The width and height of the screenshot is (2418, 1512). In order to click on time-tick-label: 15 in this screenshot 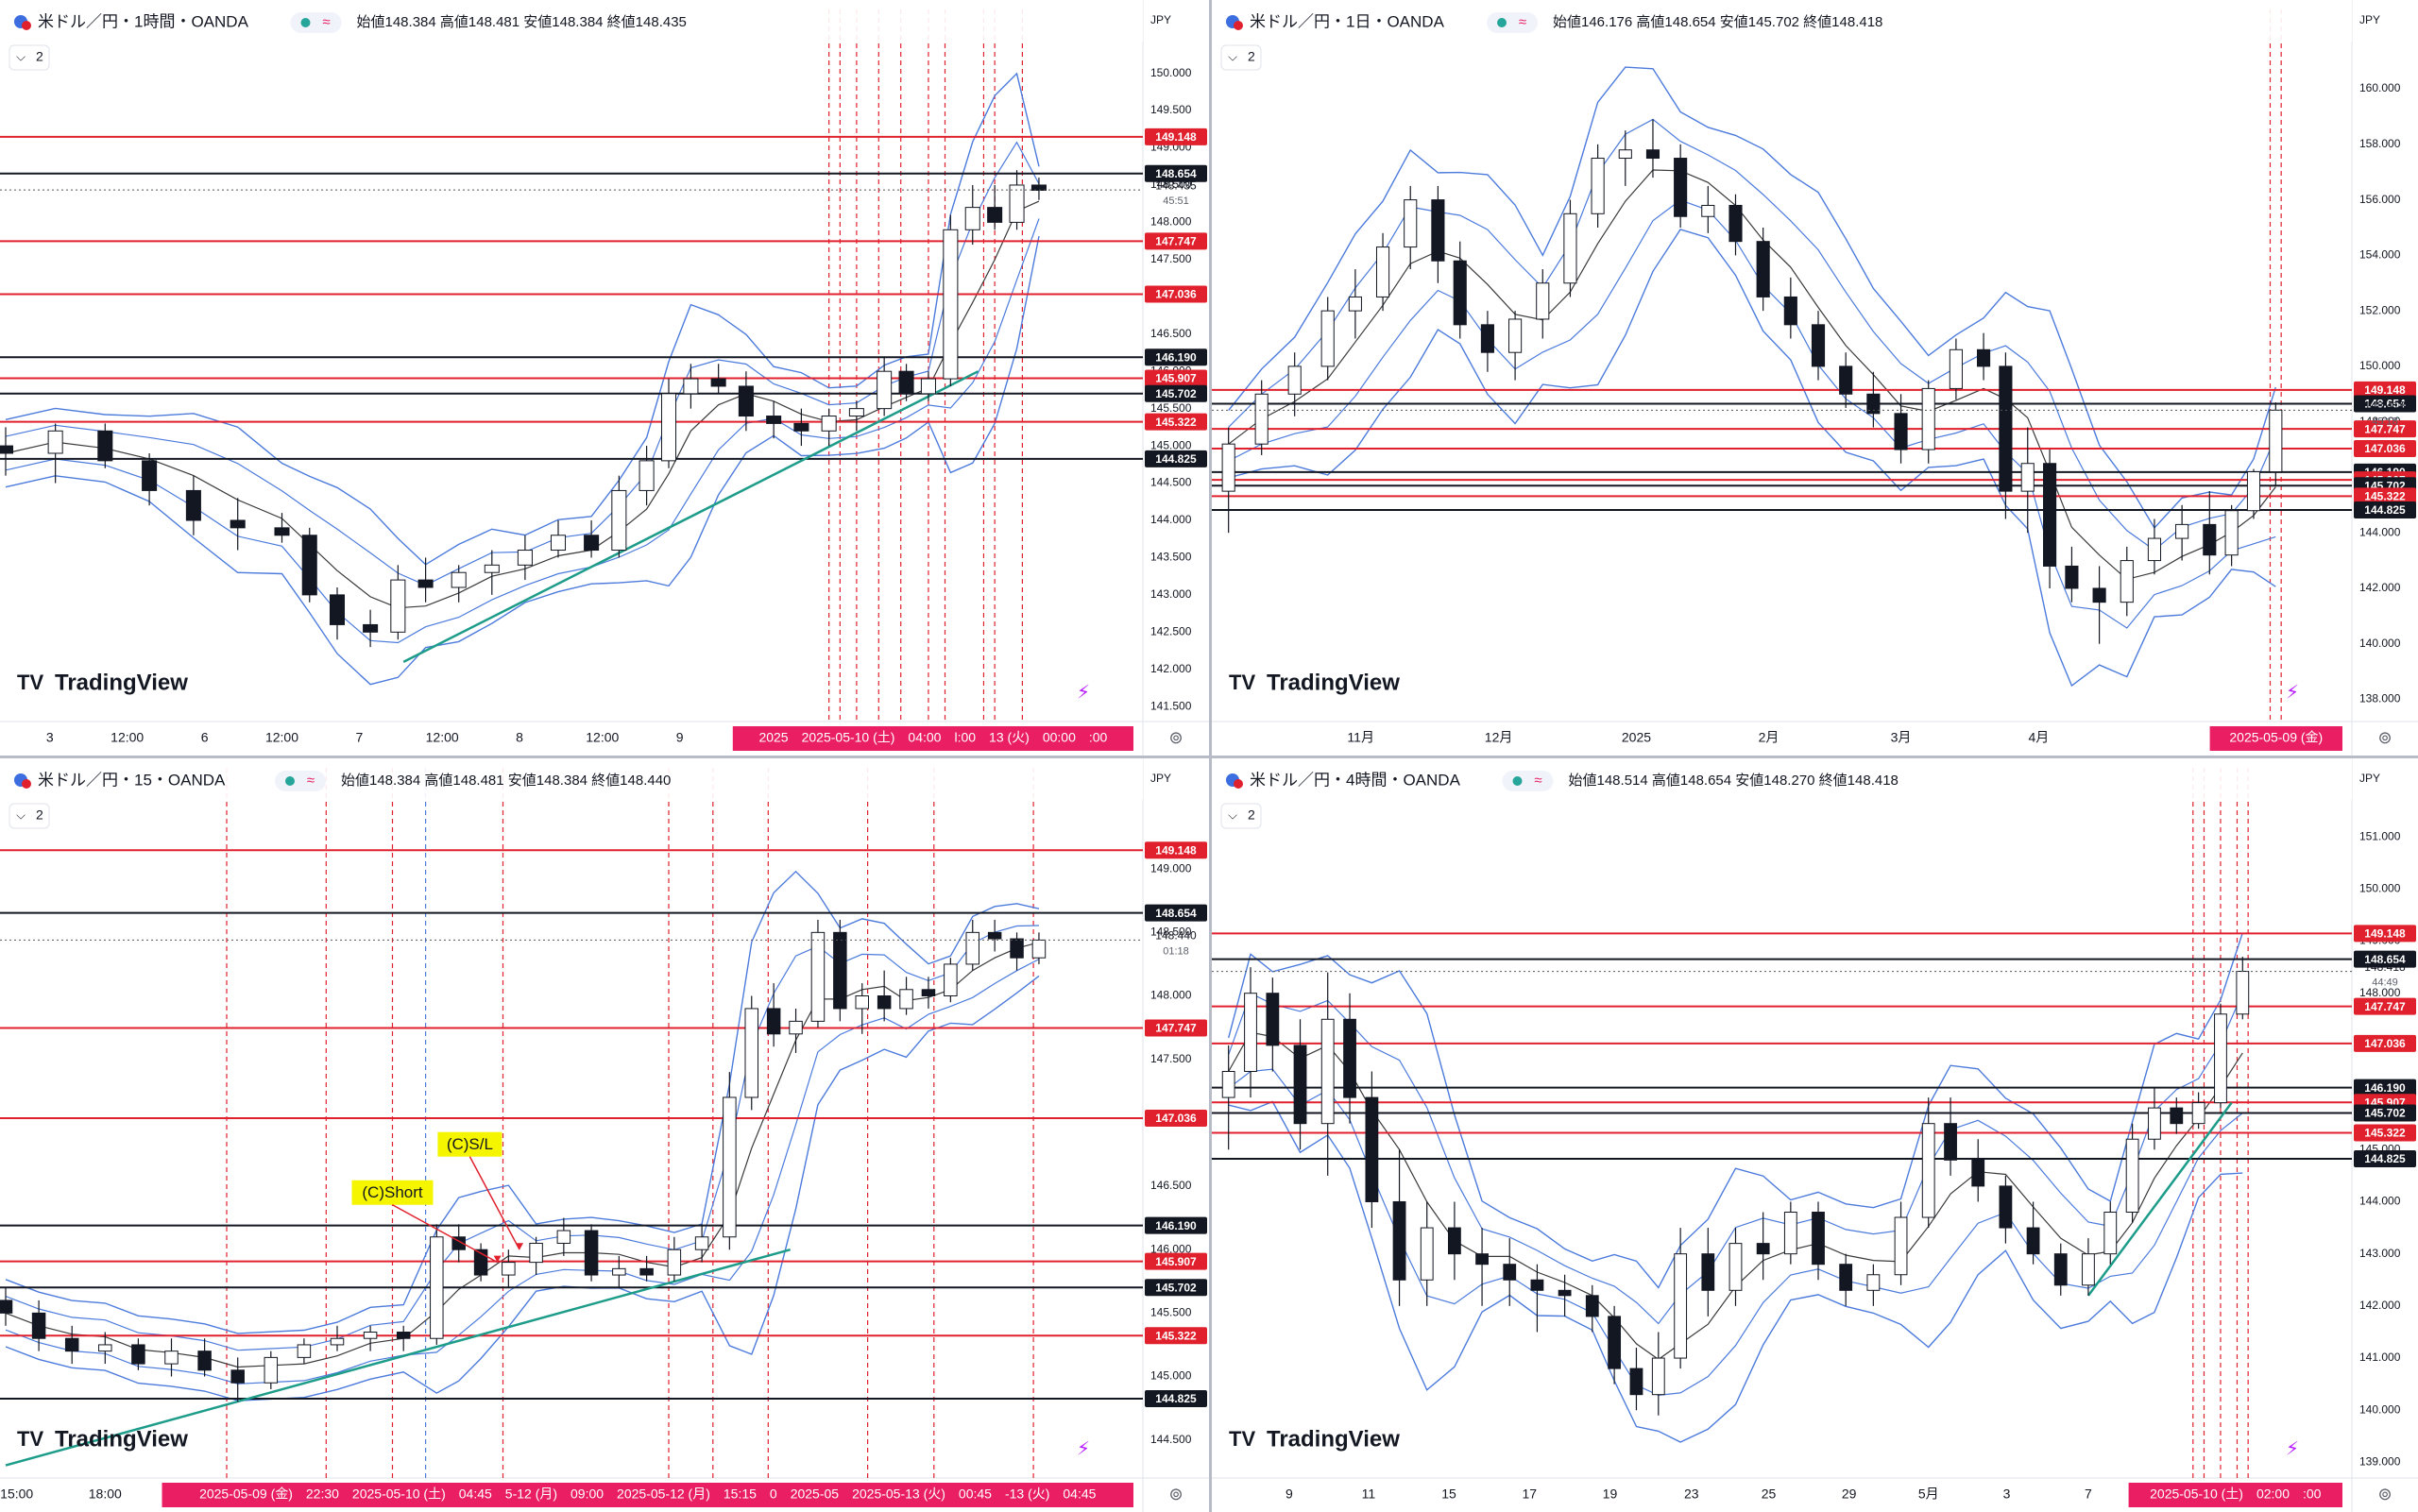, I will do `click(1448, 1495)`.